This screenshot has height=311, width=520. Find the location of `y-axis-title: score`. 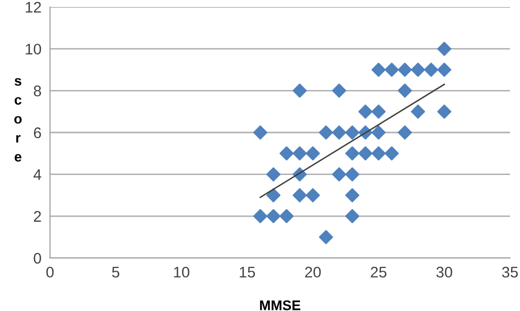

y-axis-title: score is located at coordinates (18, 120).